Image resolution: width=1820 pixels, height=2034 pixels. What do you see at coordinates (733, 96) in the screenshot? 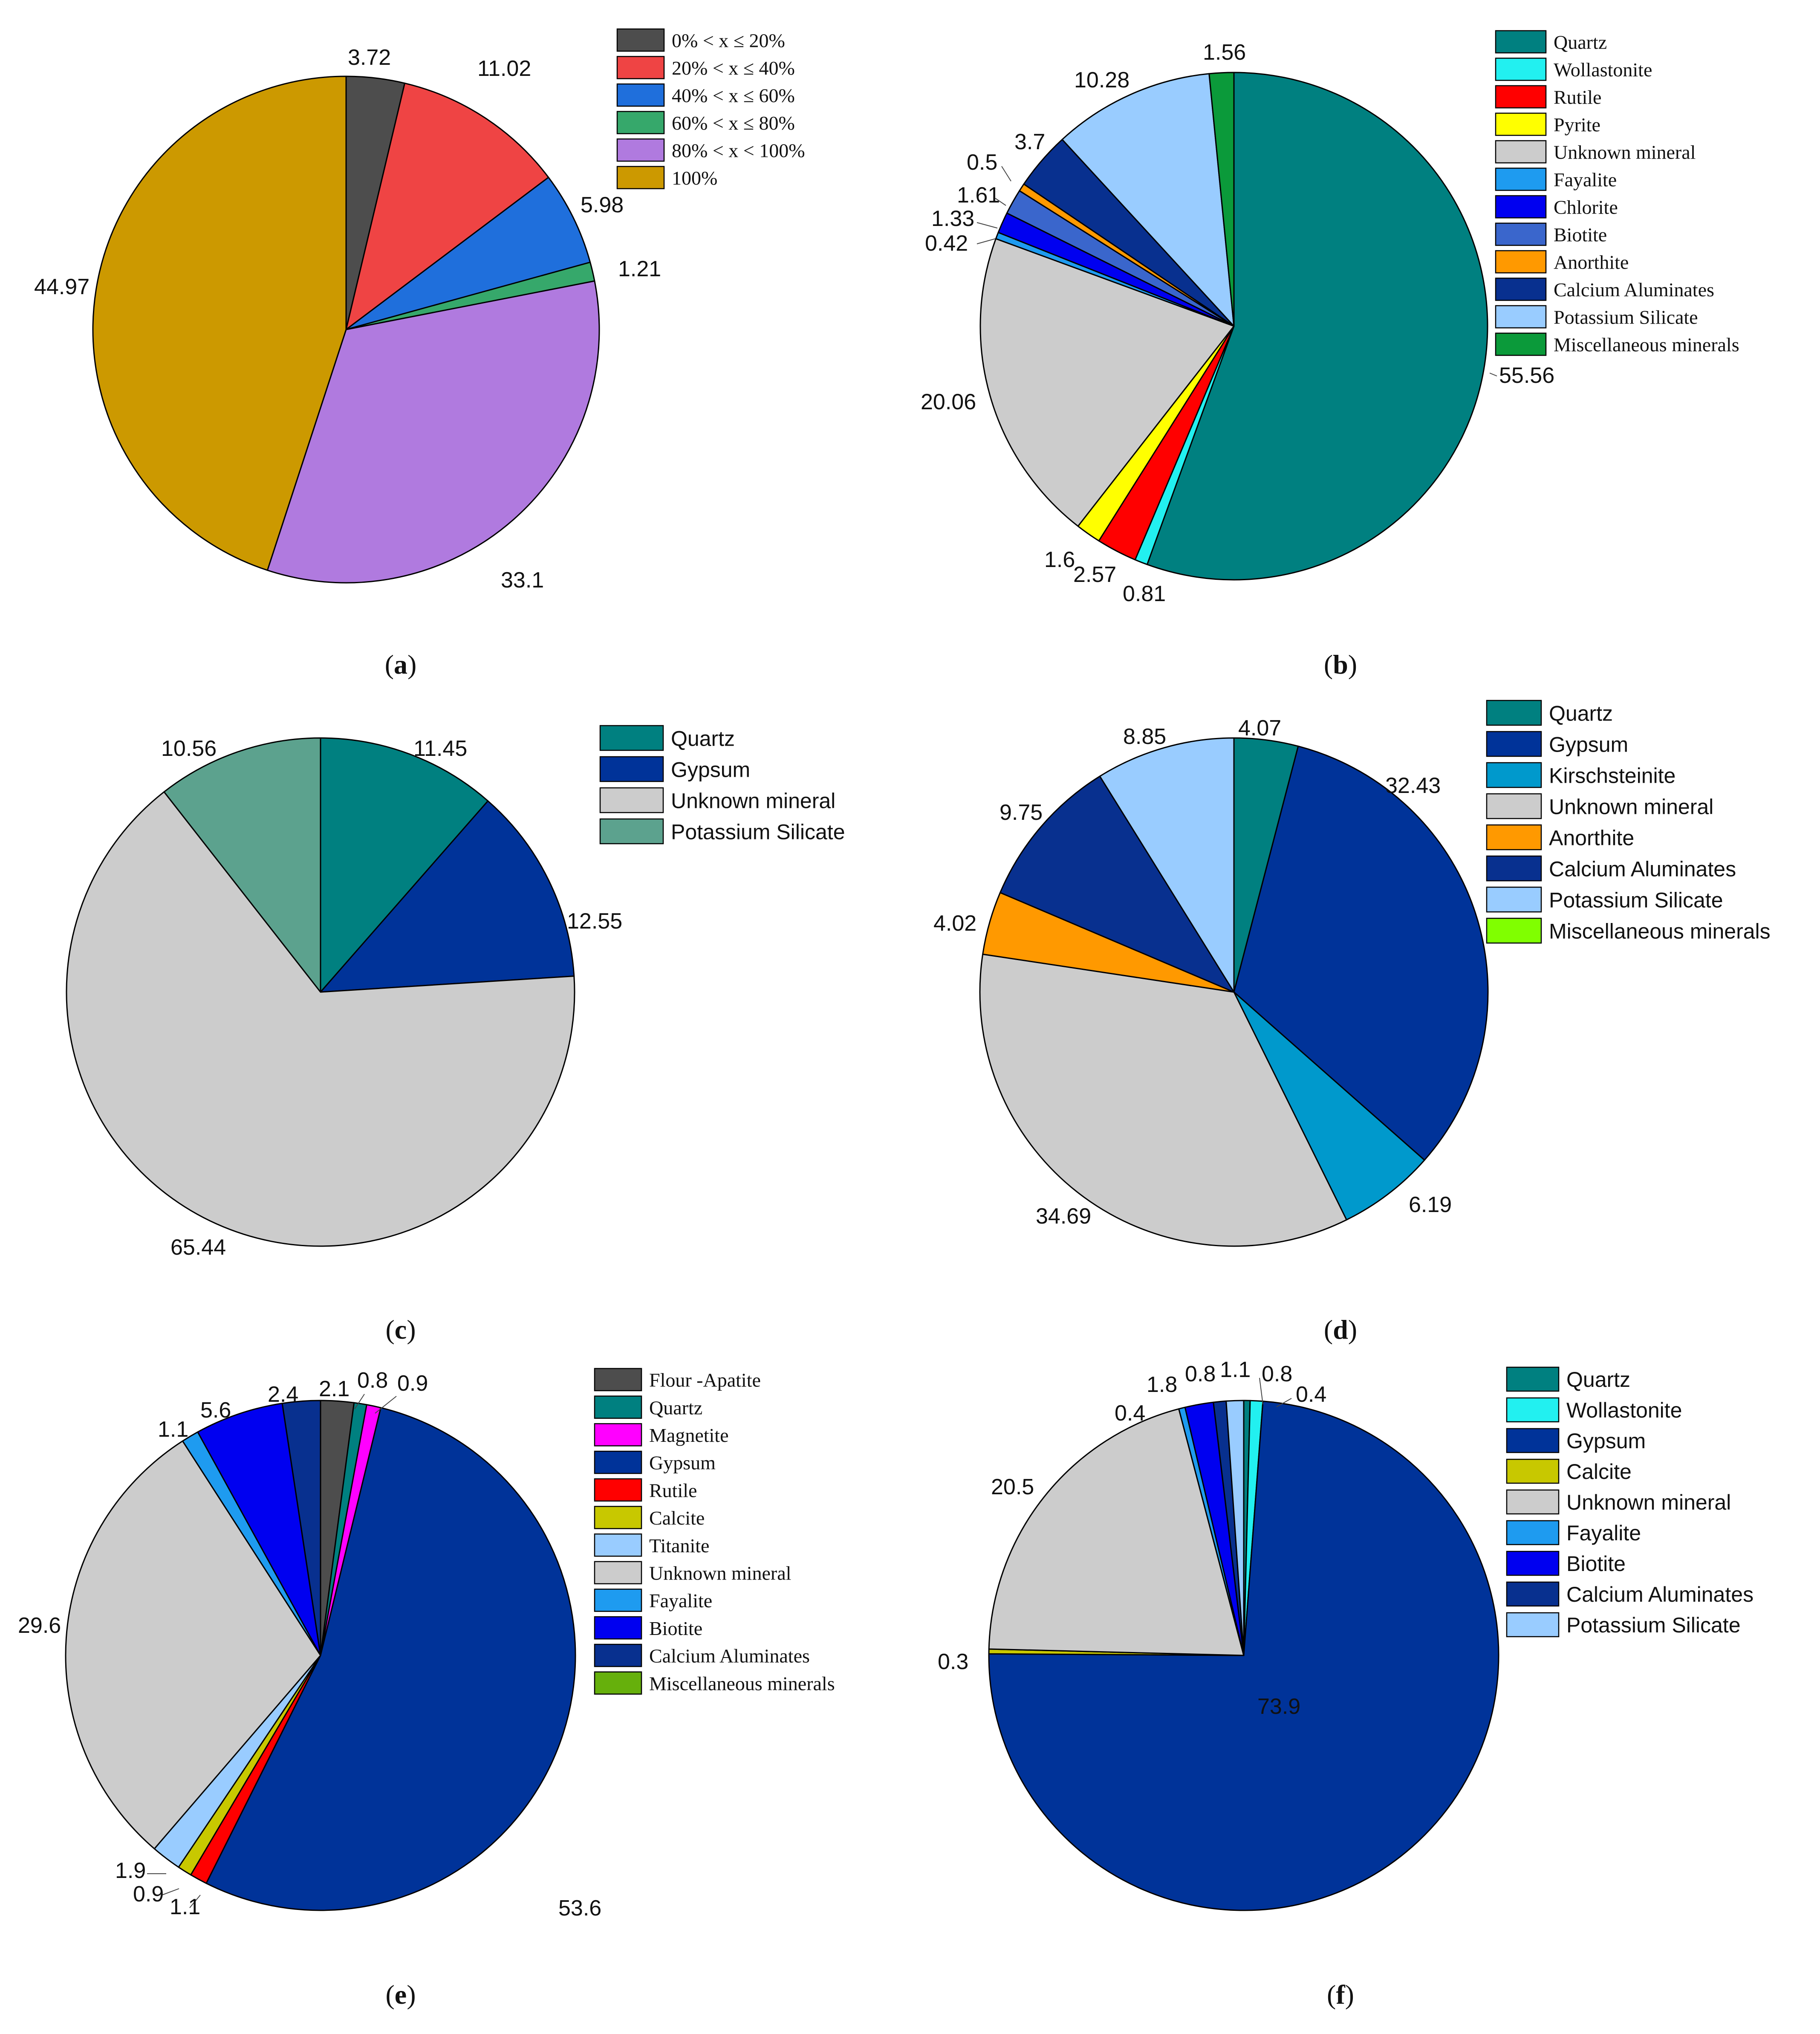
I see `legend-a-entry-label: 40% < x ≤ 60%` at bounding box center [733, 96].